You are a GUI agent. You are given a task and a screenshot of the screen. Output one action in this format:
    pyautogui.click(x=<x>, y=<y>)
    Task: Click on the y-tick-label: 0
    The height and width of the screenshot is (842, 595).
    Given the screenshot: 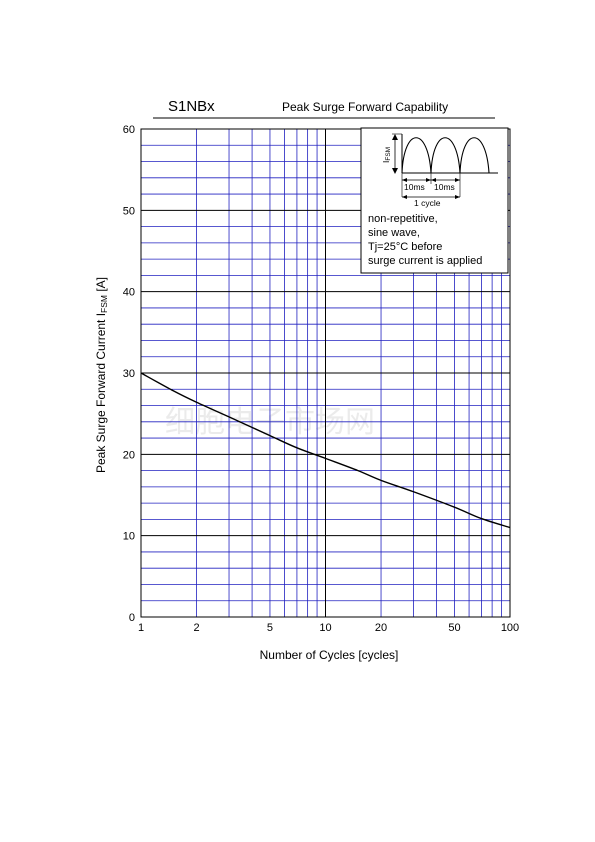 What is the action you would take?
    pyautogui.click(x=132, y=618)
    